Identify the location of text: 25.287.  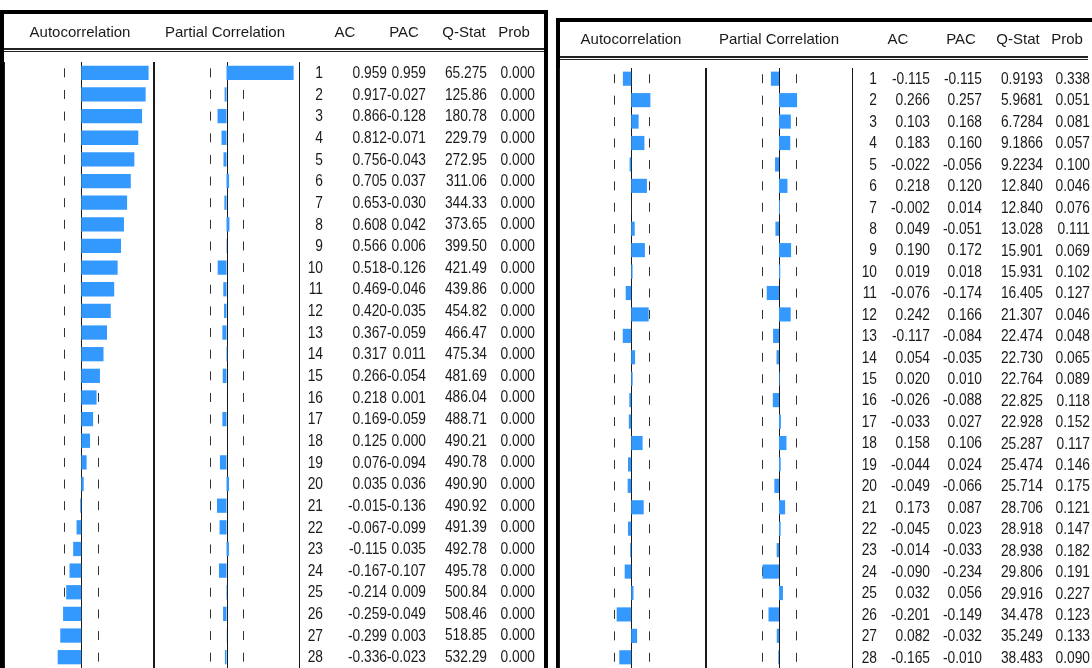
(1021, 443).